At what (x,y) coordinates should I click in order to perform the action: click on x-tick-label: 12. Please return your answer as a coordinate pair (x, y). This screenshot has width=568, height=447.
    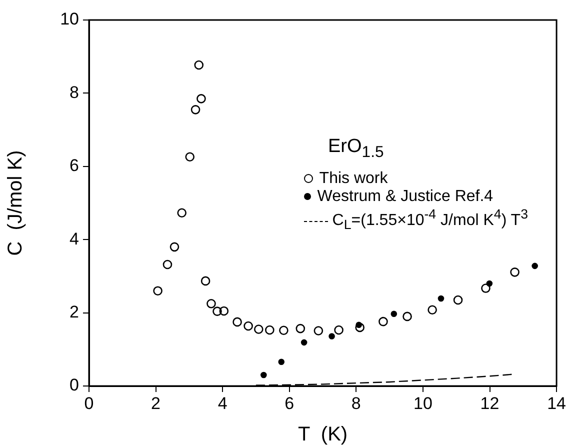
    Looking at the image, I should click on (490, 403).